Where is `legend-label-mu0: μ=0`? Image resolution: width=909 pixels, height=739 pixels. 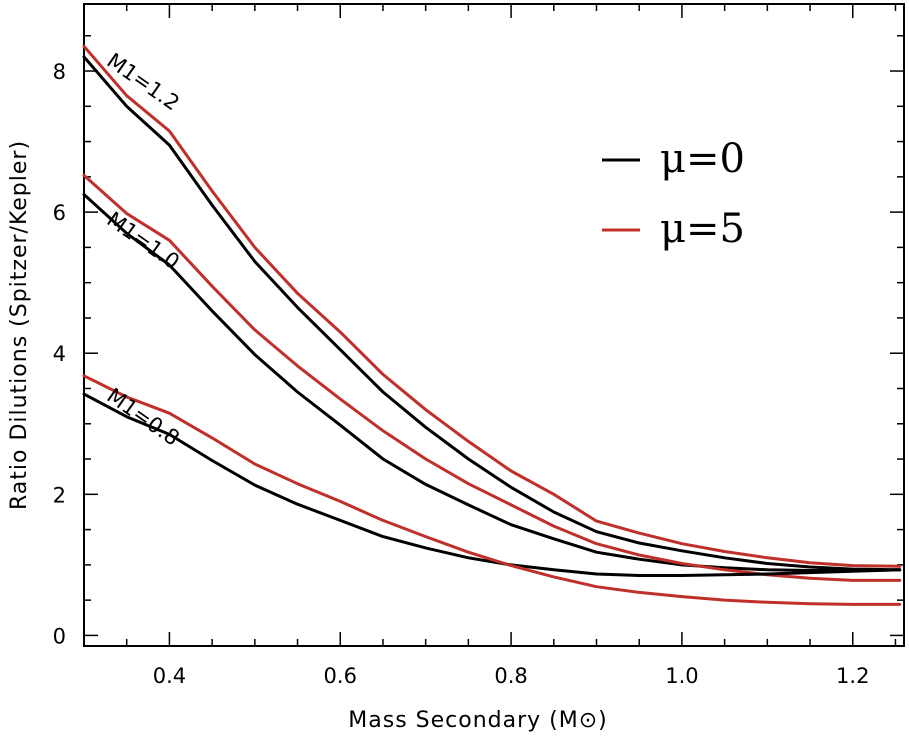 legend-label-mu0: μ=0 is located at coordinates (702, 159).